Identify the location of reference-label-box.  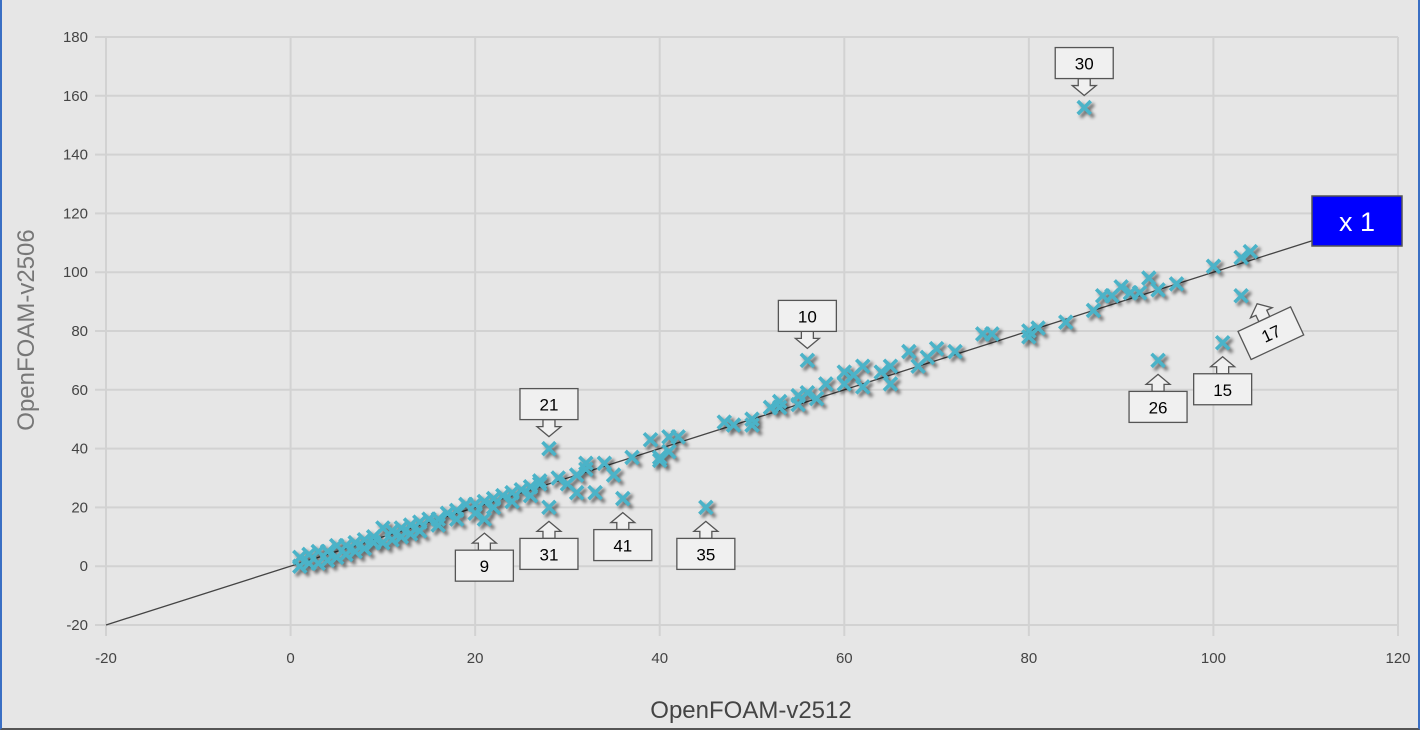
(1357, 221).